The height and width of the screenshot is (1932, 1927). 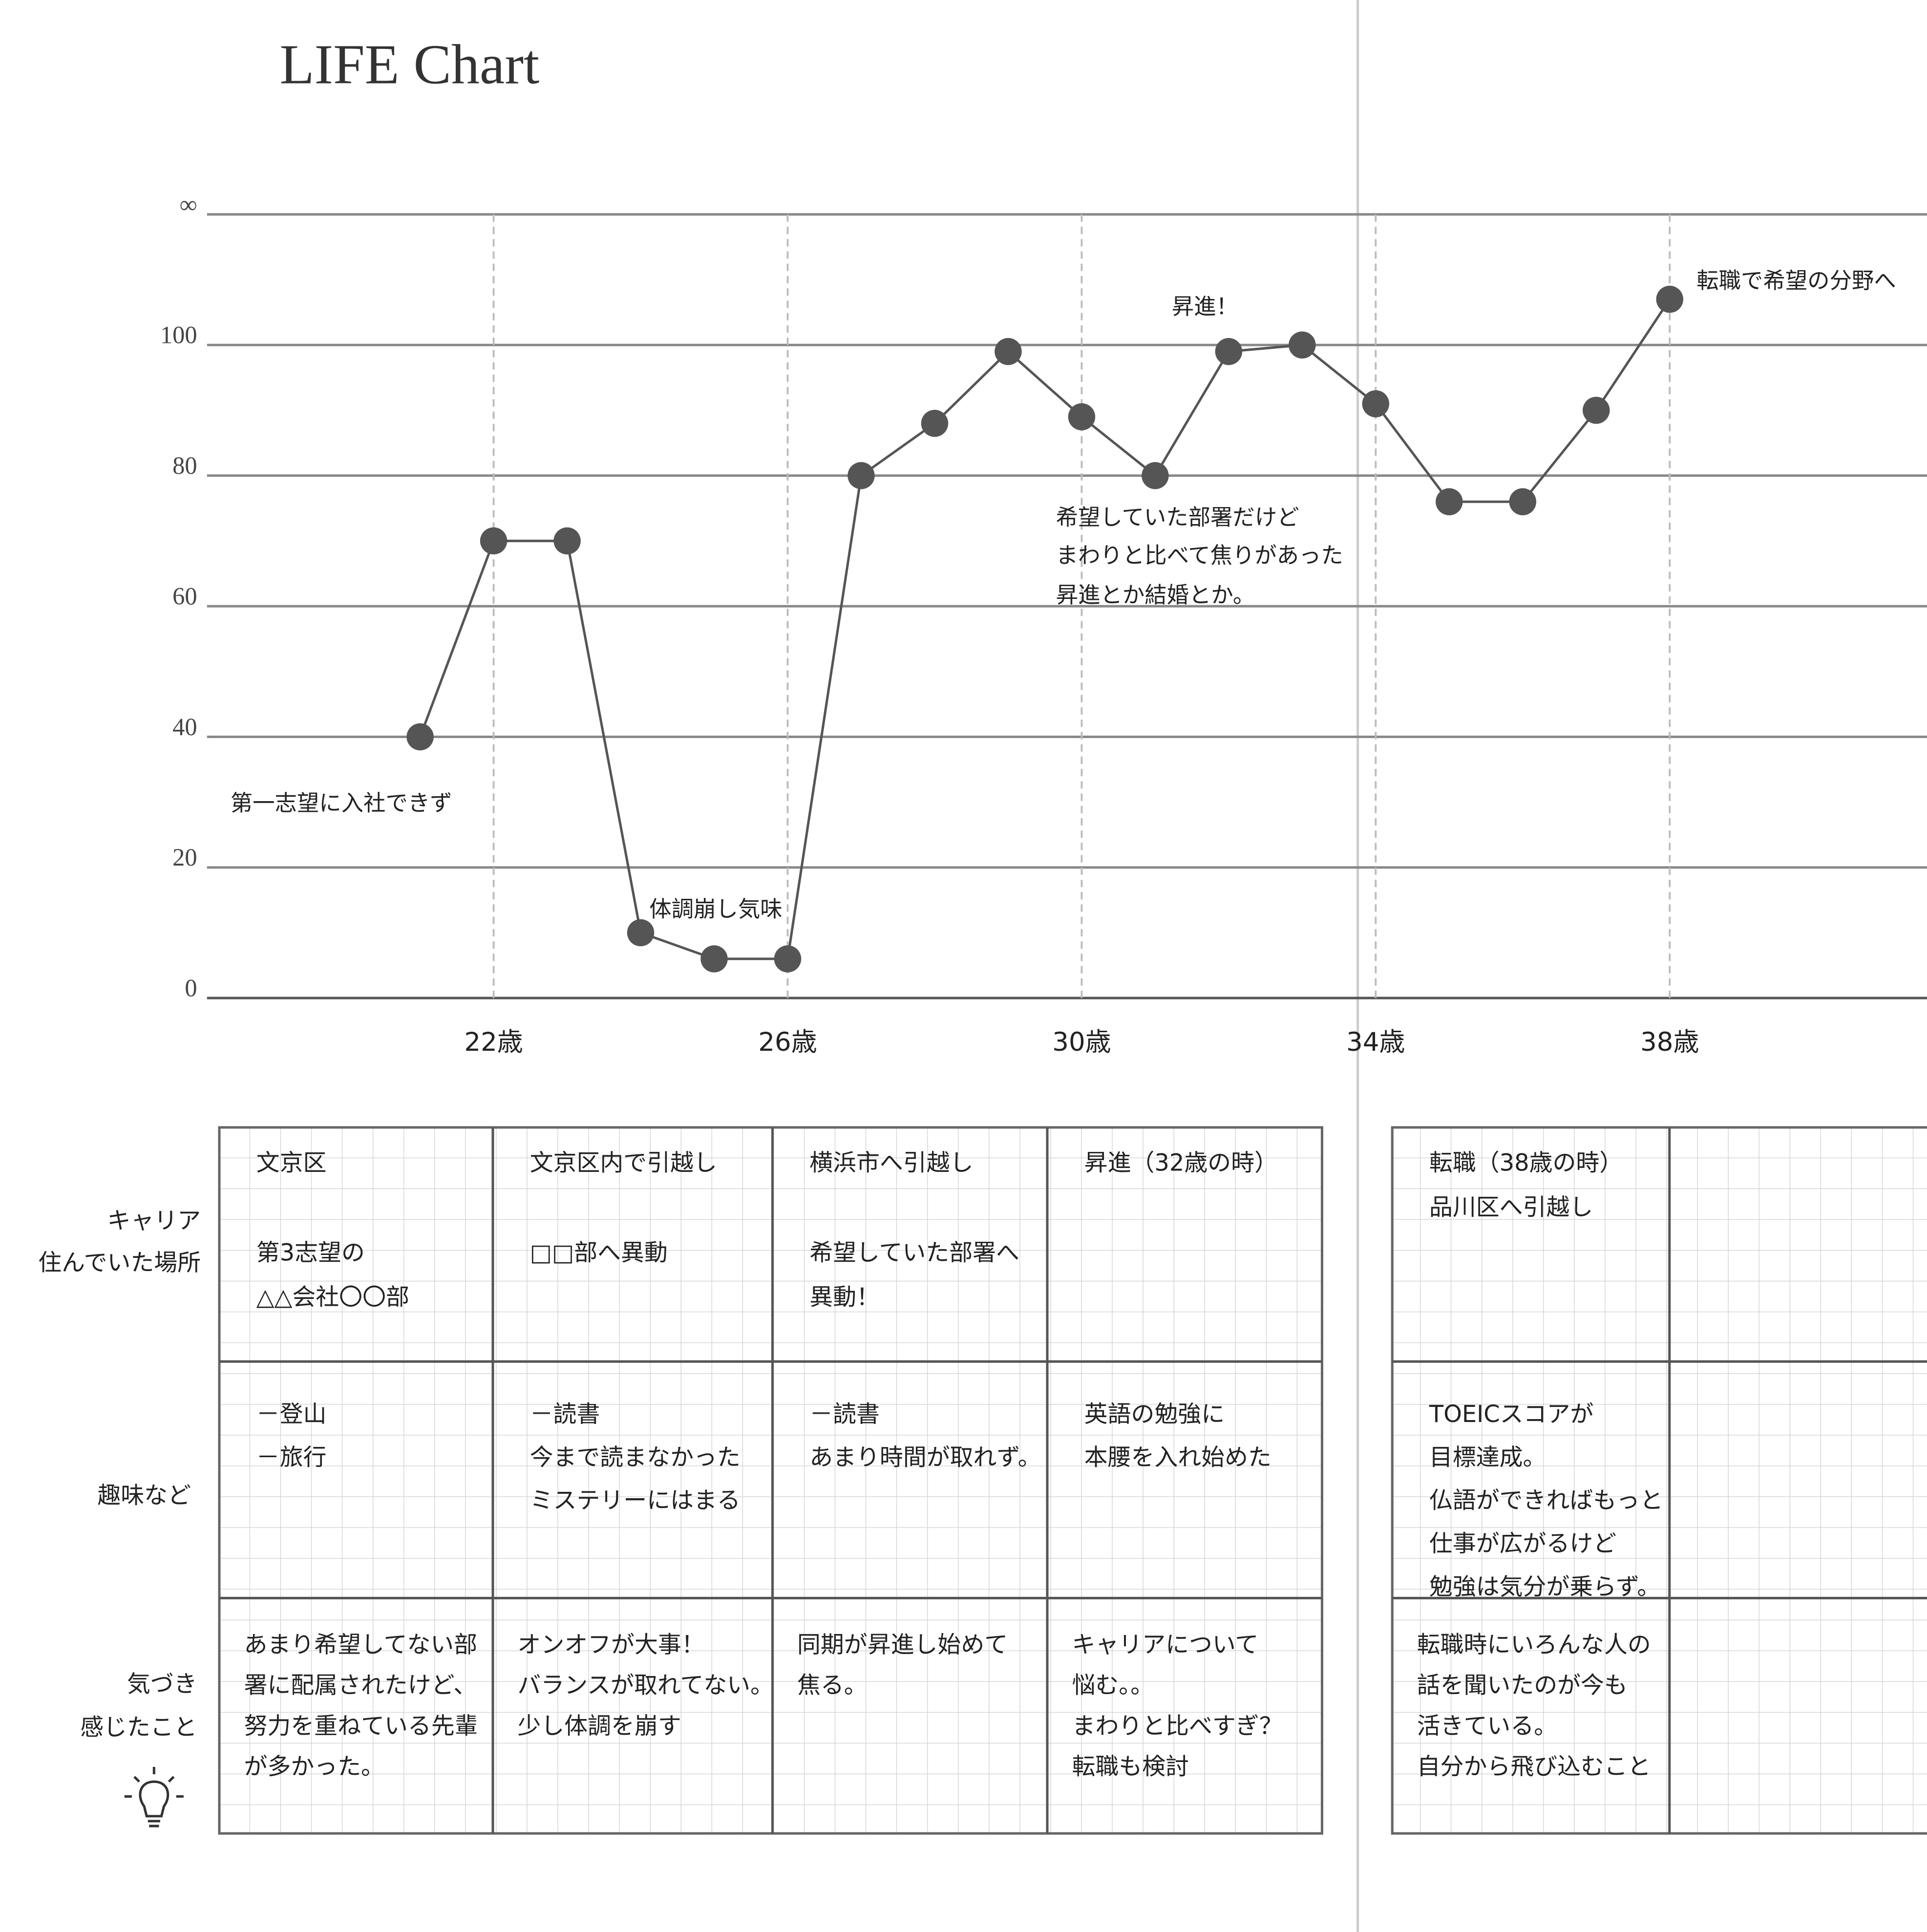 What do you see at coordinates (599, 1726) in the screenshot?
I see `table-cell-text: 少し体調を崩す` at bounding box center [599, 1726].